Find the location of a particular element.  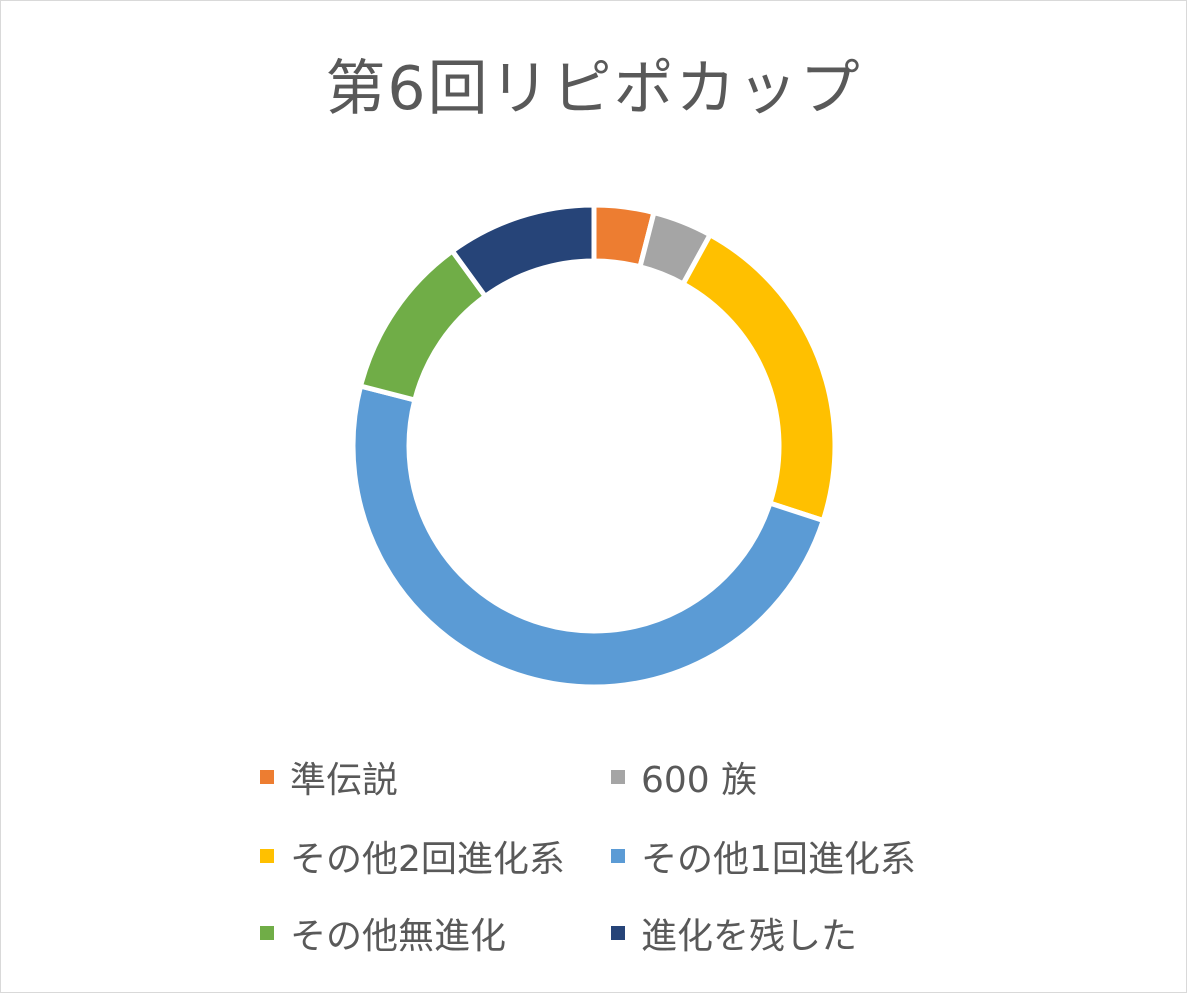

legend-item-other-1-stage: その他1回進化系 is located at coordinates (763, 857).